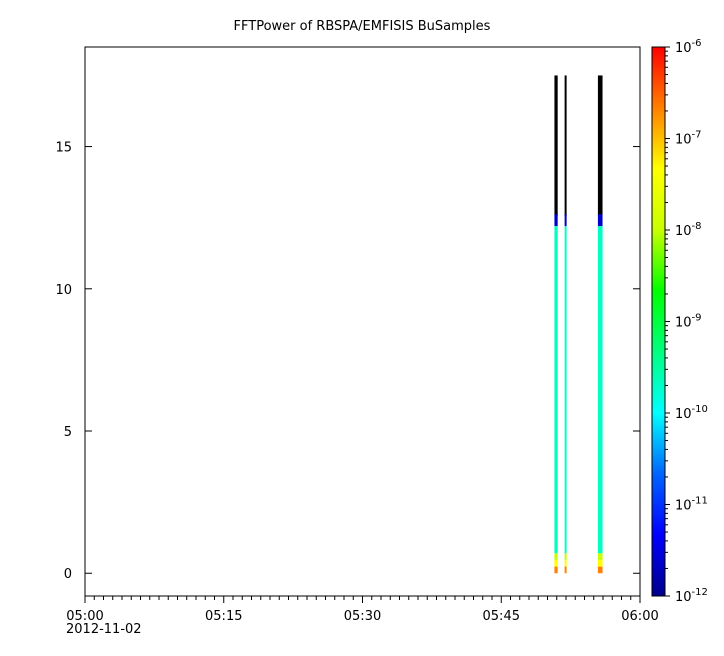 The width and height of the screenshot is (724, 656). What do you see at coordinates (691, 505) in the screenshot?
I see `colorbar-tick-label: 10⁻¹¹` at bounding box center [691, 505].